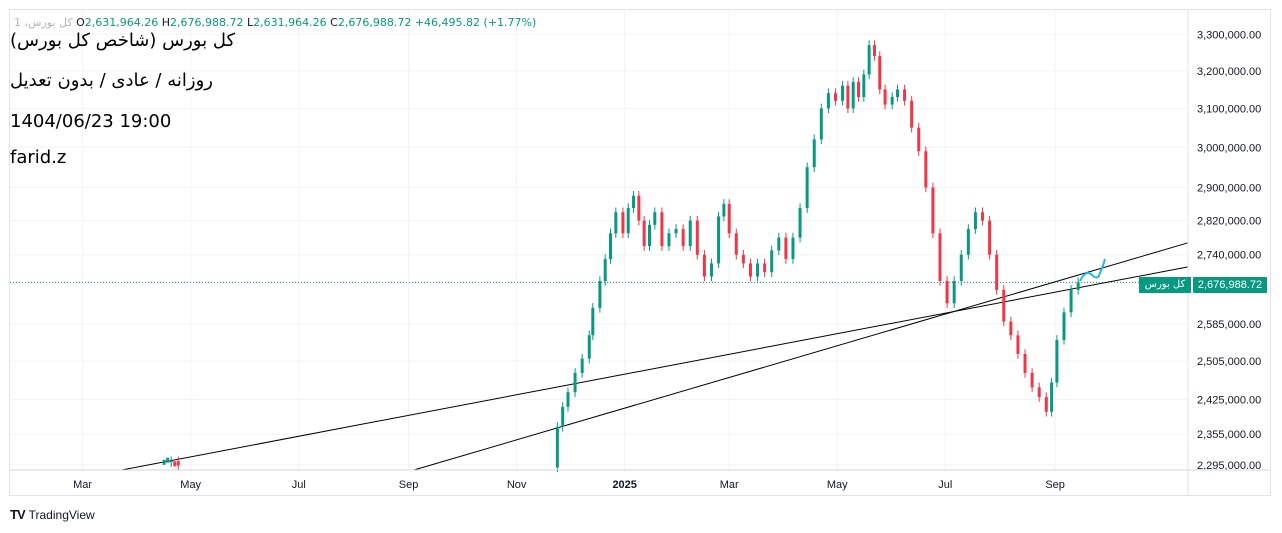 This screenshot has width=1282, height=533. What do you see at coordinates (475, 22) in the screenshot?
I see `change-value: +46,495.82 (+1.77%)` at bounding box center [475, 22].